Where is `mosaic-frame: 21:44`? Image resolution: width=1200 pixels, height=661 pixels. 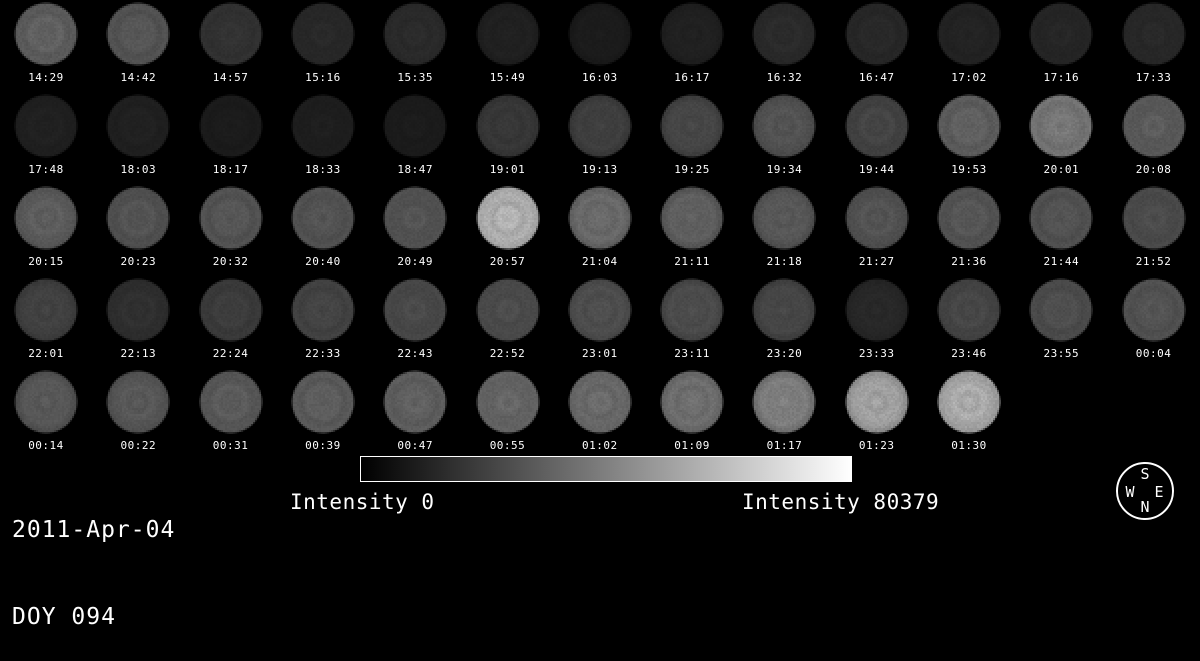
mosaic-frame: 21:44 is located at coordinates (1061, 230).